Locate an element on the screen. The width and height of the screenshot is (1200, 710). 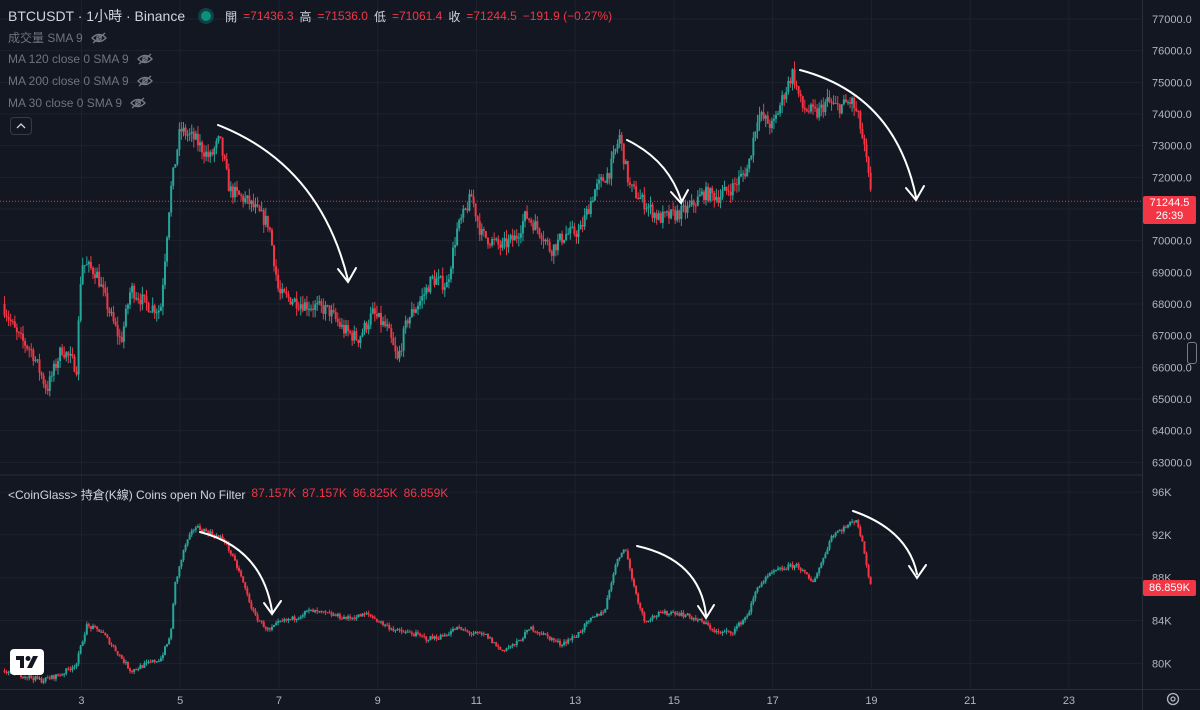
indicator-row: MA 200 close 0 SMA 9 is located at coordinates (80, 81).